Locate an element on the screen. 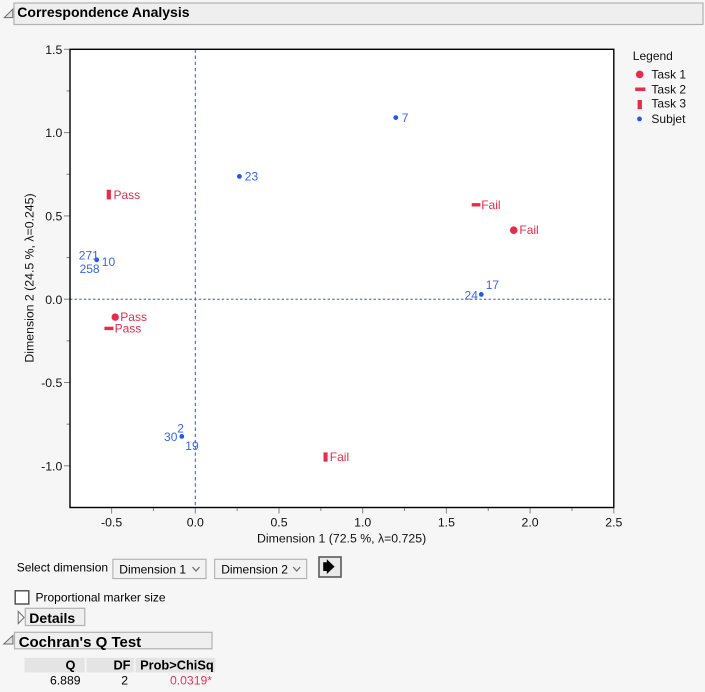  svg-text: Dimension 2 (24.5 %, λ=0.245) is located at coordinates (30, 277).